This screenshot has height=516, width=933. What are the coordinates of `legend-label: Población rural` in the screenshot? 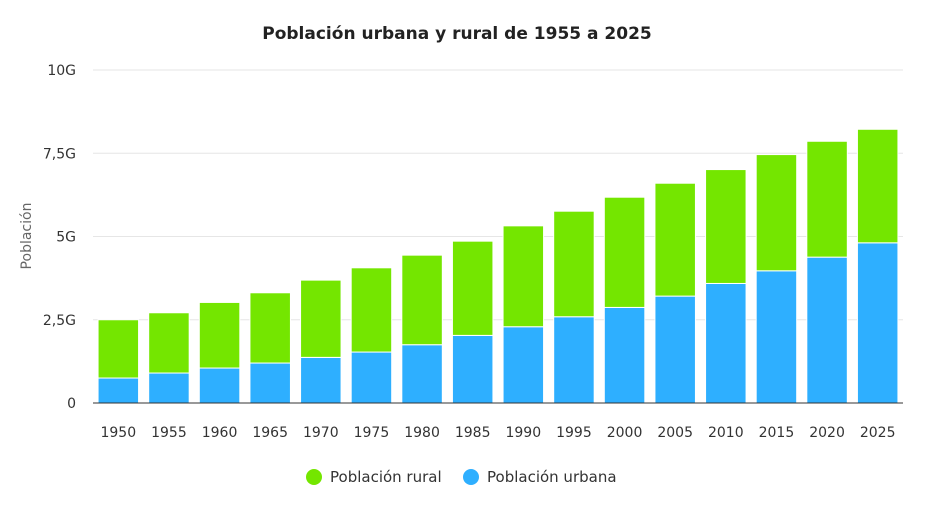 It's located at (386, 477).